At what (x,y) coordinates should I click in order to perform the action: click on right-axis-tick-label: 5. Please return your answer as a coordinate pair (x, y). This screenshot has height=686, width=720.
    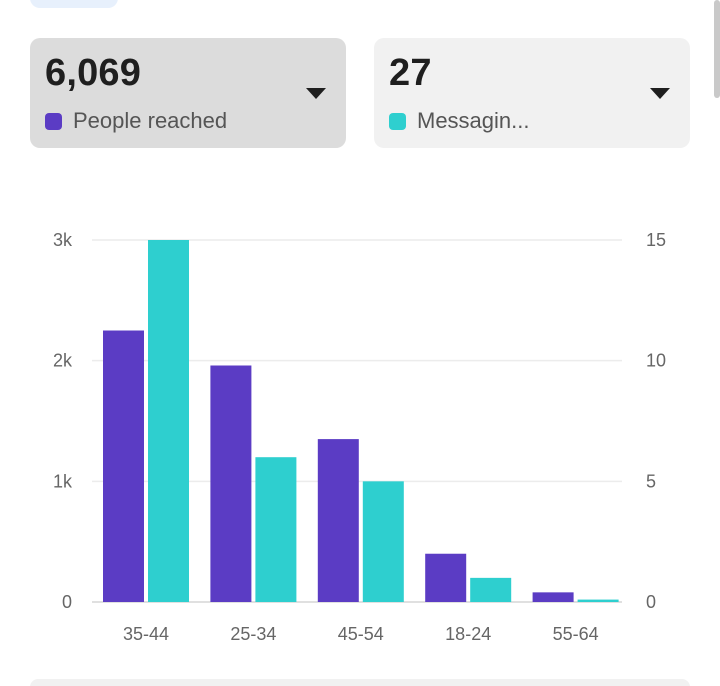
    Looking at the image, I should click on (651, 481).